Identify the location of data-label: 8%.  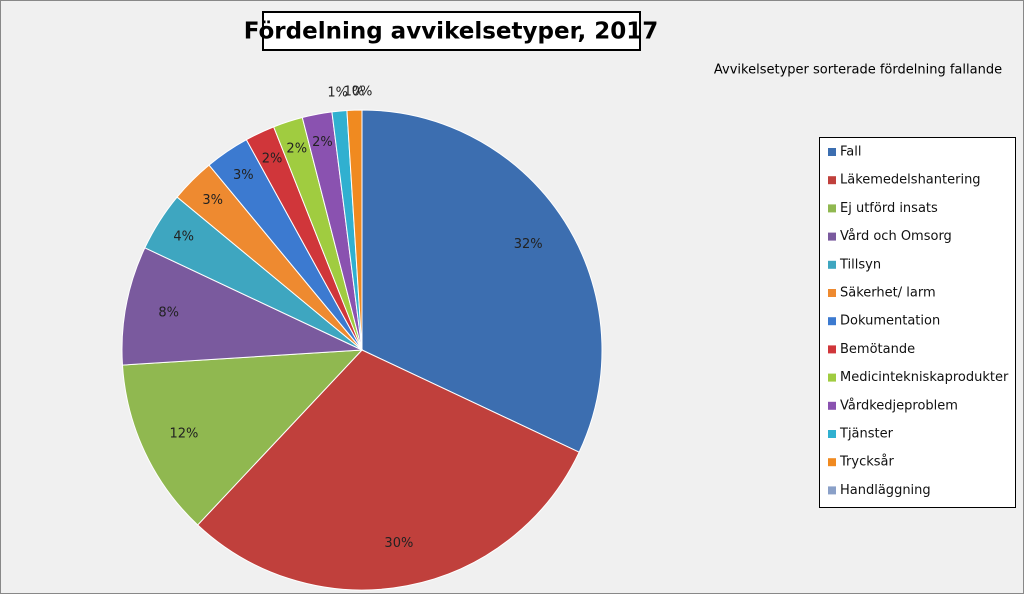
(168, 313).